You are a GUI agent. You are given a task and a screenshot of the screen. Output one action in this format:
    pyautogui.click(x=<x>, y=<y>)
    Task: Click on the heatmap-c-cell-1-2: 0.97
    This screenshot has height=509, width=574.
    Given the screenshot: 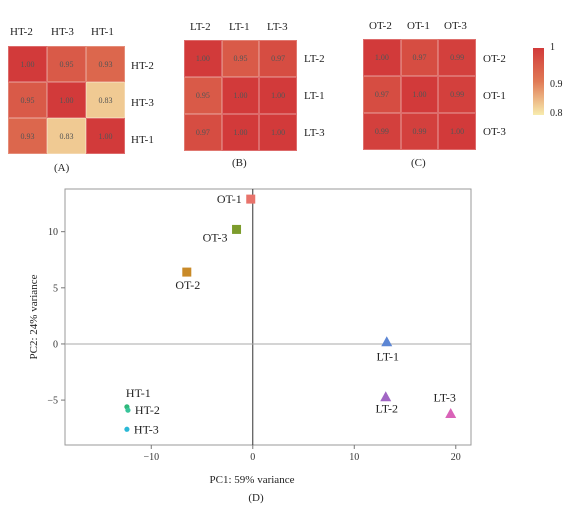 What is the action you would take?
    pyautogui.click(x=419, y=57)
    